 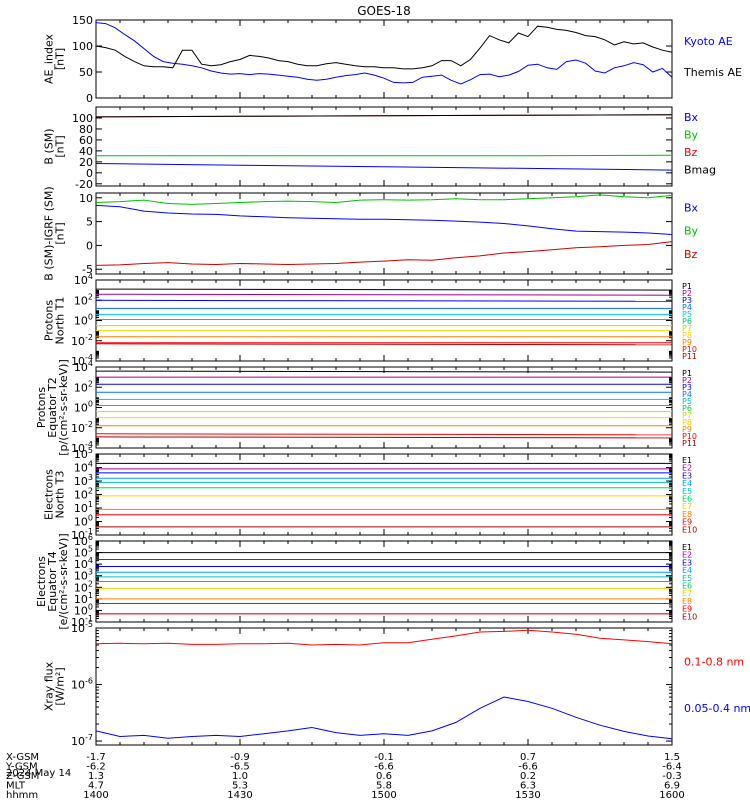 I want to click on y-tick-label: 150, so click(x=82, y=20).